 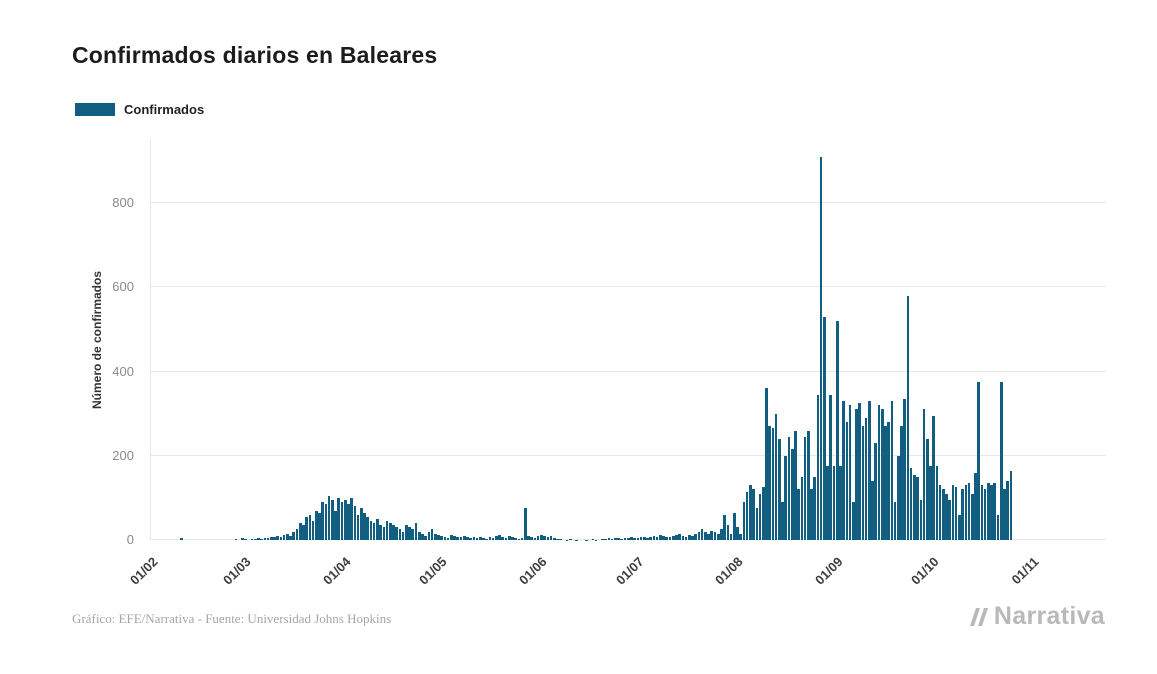 What do you see at coordinates (123, 203) in the screenshot?
I see `y-tick-label: 800` at bounding box center [123, 203].